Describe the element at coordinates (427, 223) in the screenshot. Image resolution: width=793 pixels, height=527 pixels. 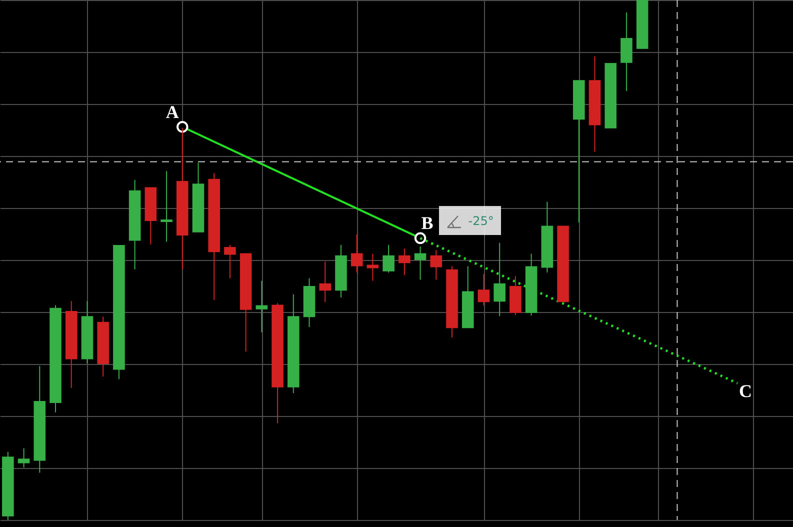
I see `annotation: B` at that location.